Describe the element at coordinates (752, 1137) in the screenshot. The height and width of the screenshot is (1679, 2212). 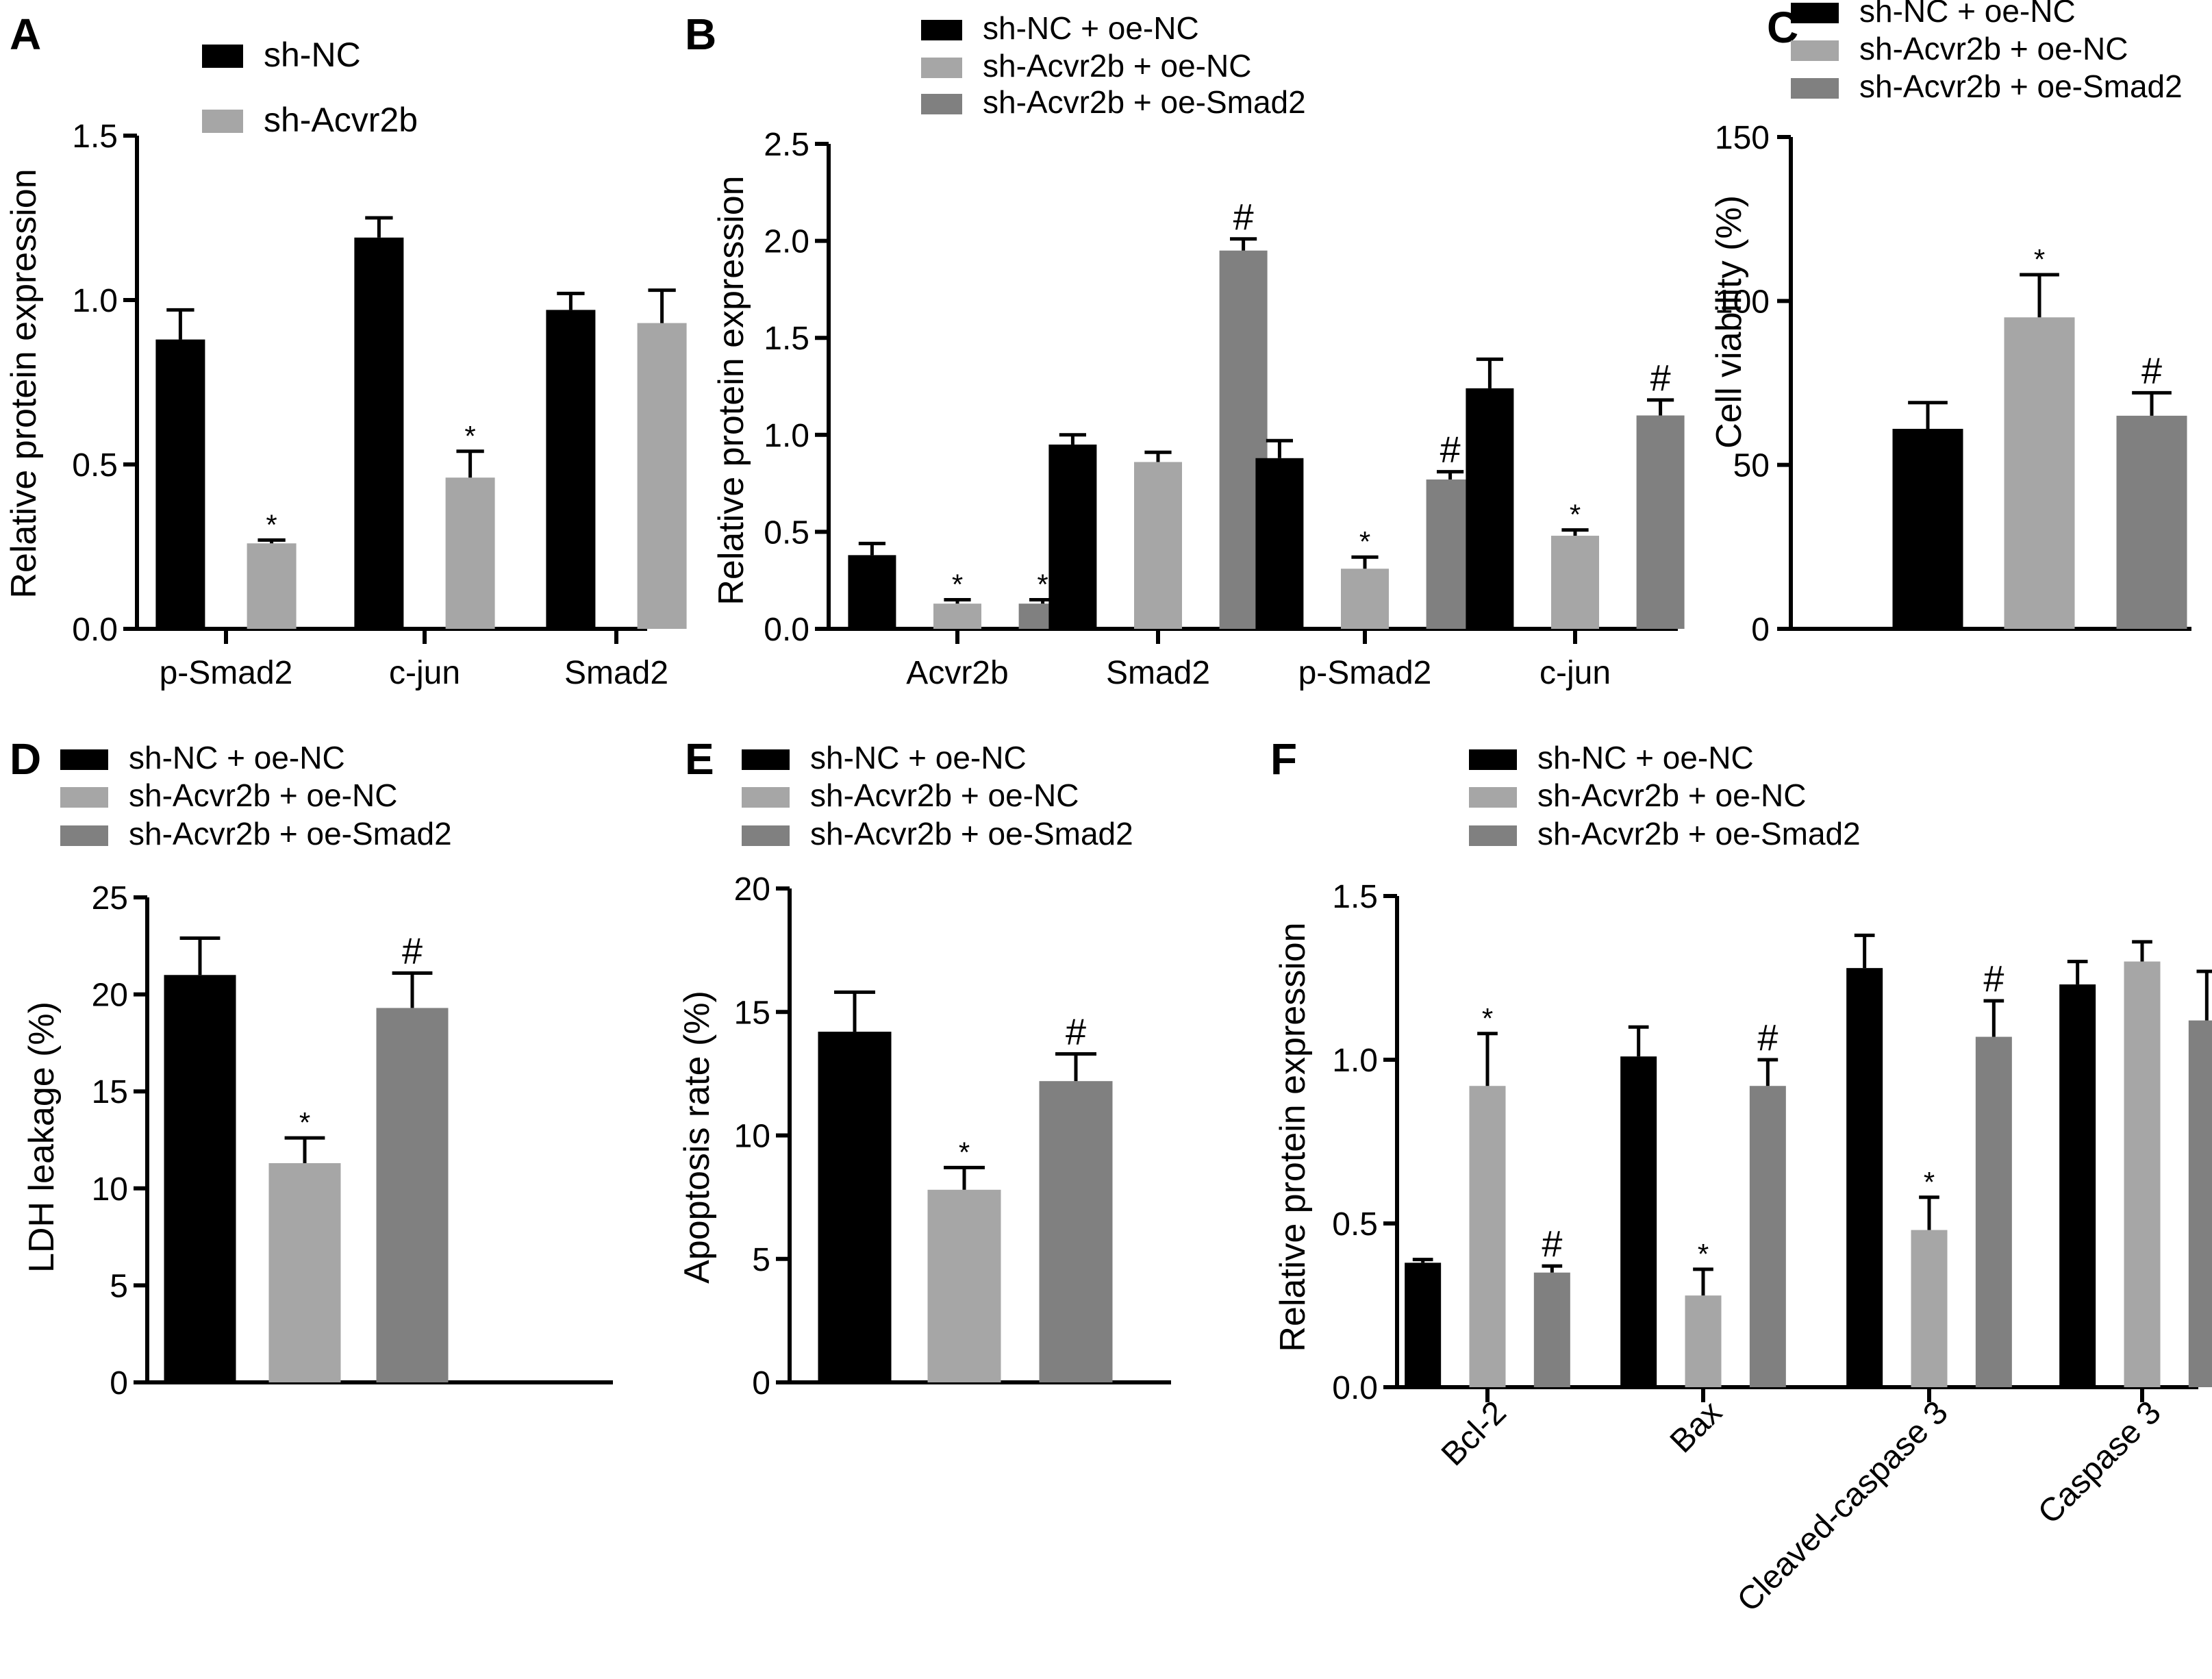
I see `y-tick-label: 10` at that location.